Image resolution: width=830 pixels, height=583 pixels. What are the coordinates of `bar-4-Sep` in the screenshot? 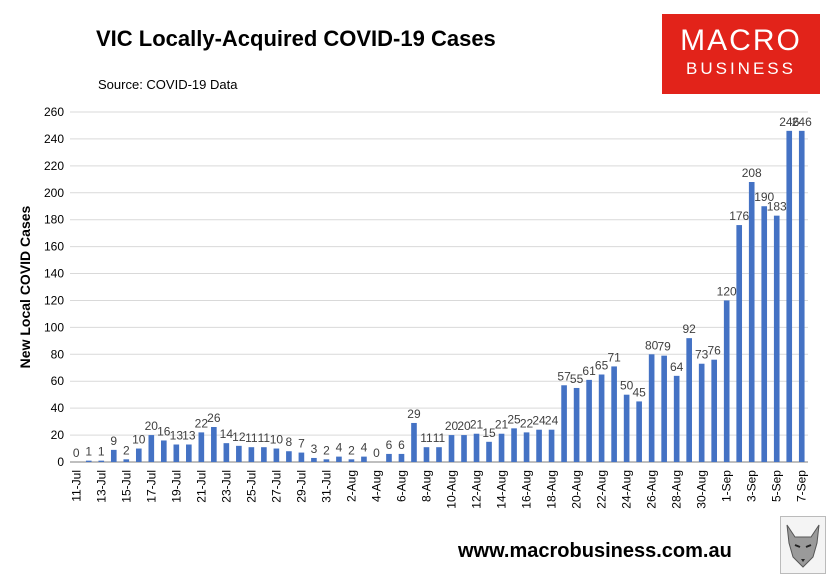 It's located at (764, 334).